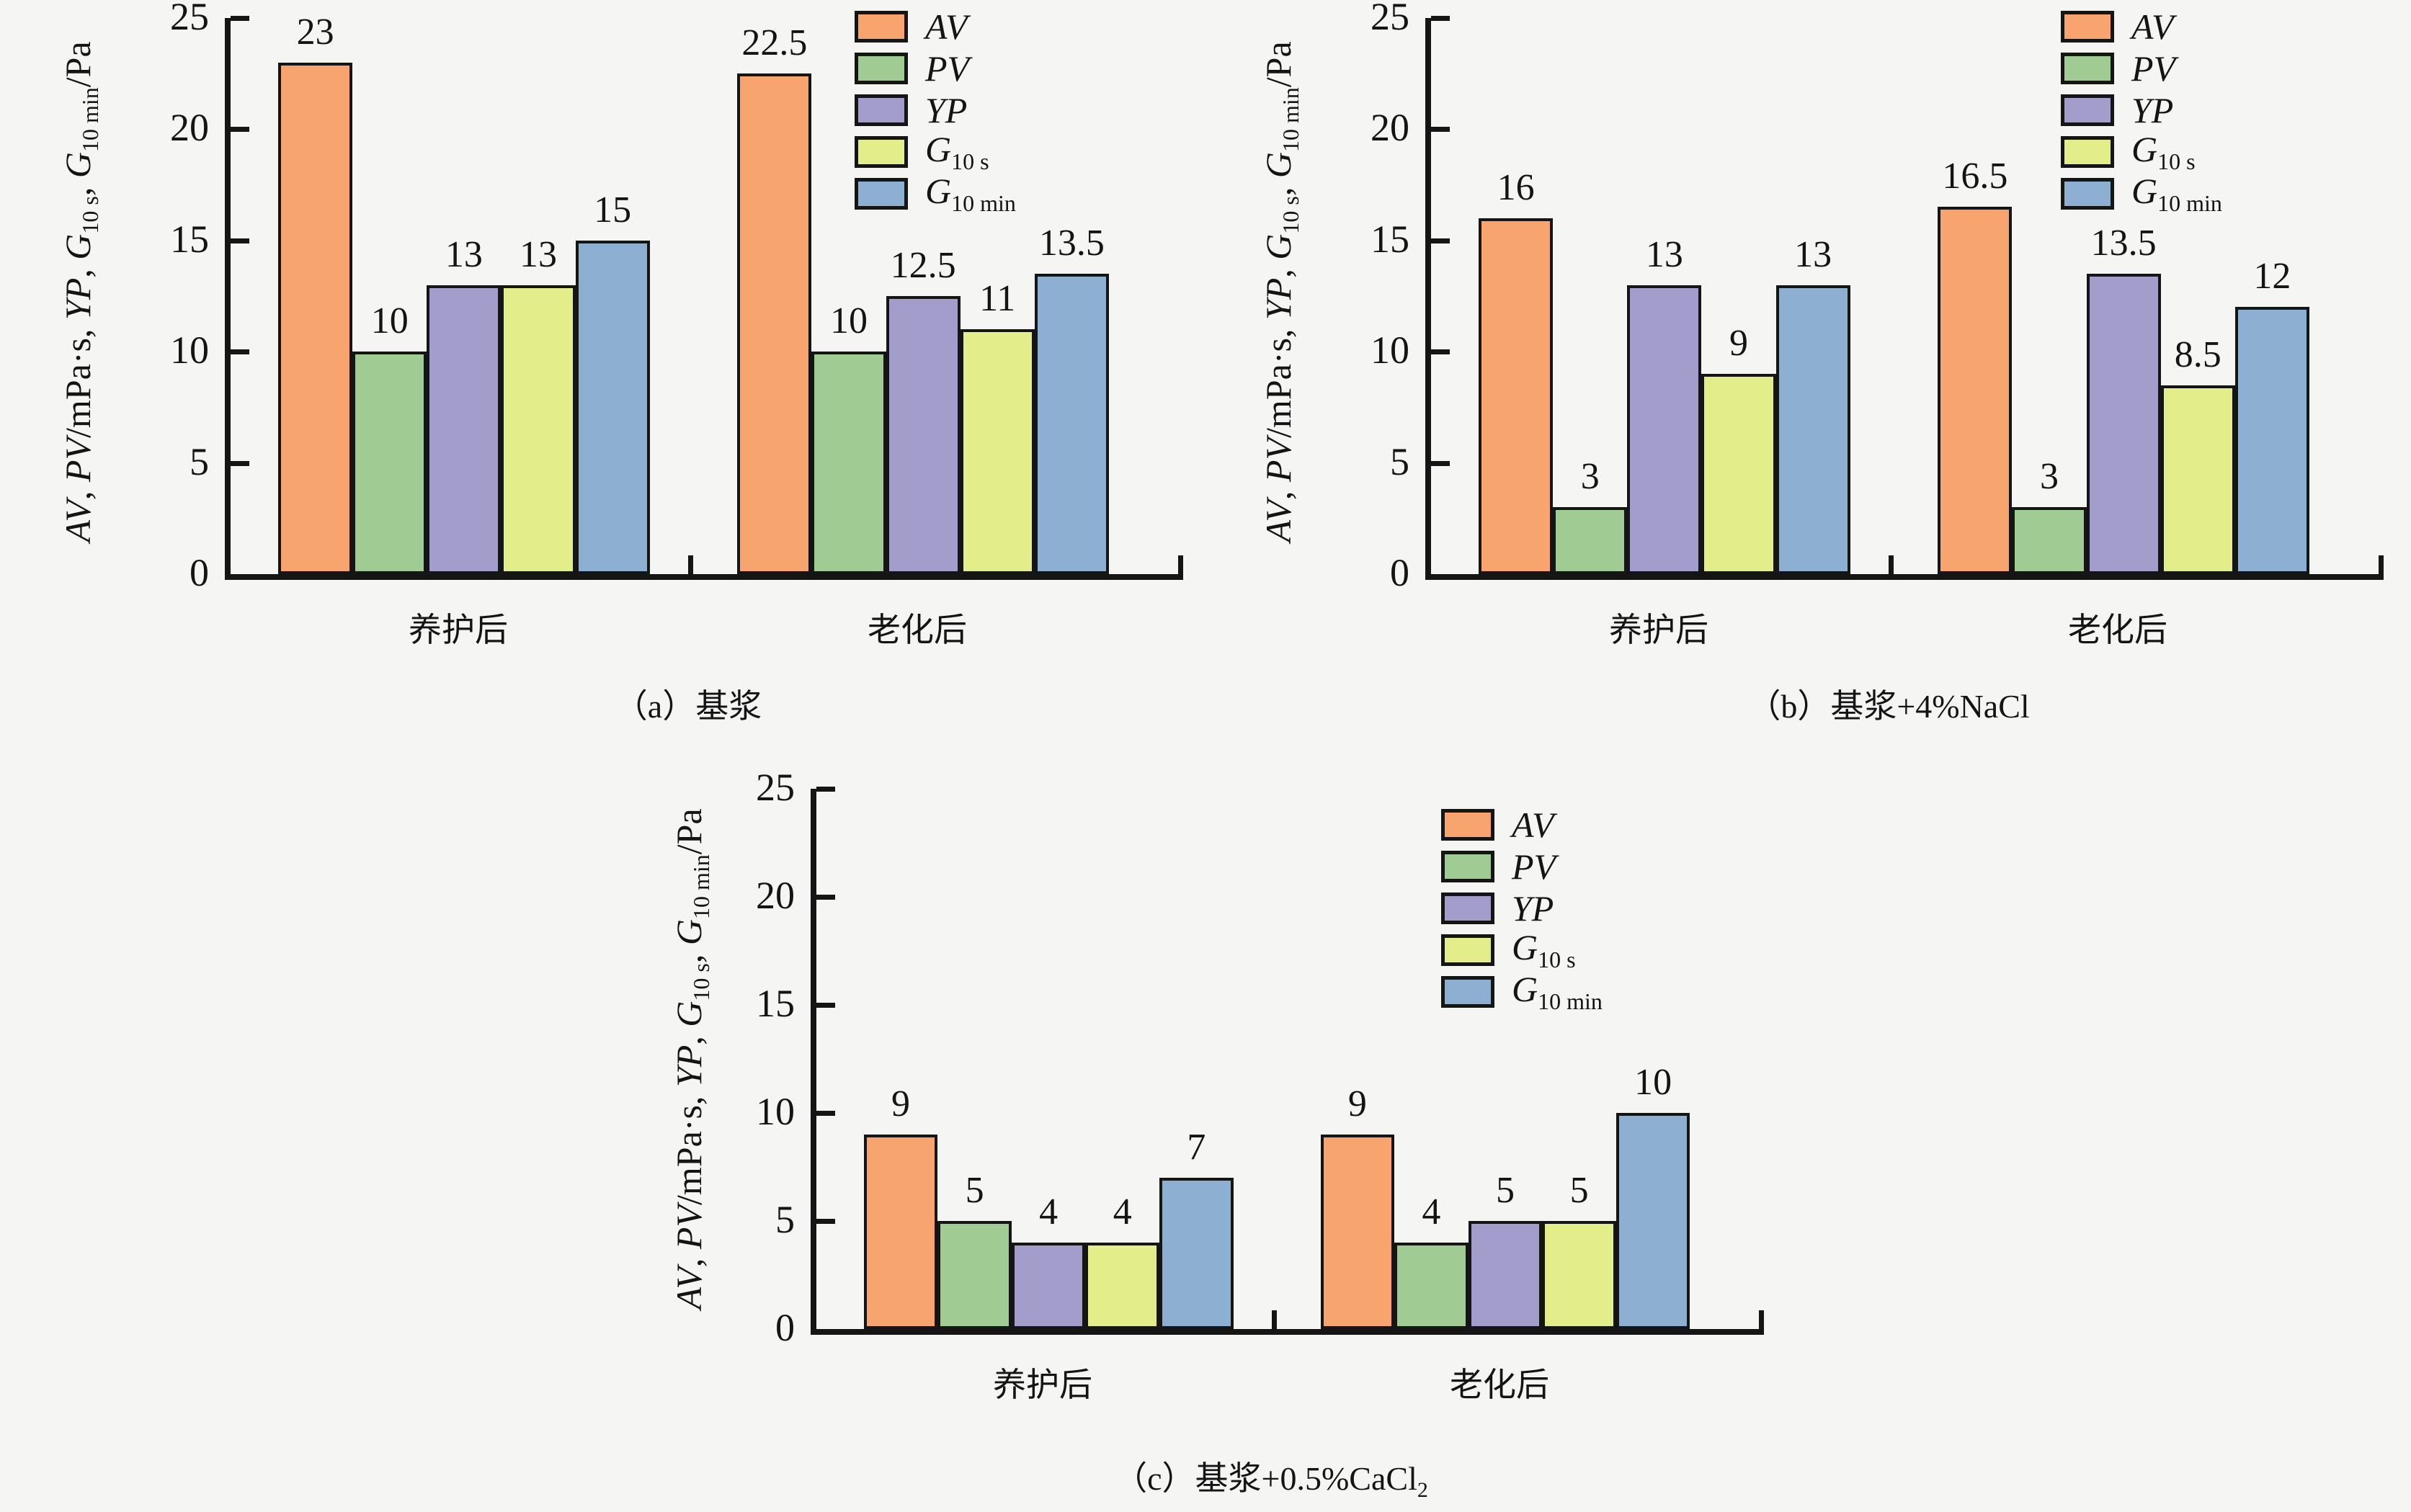 The width and height of the screenshot is (2411, 1512). I want to click on y-tick-label: 10, so click(189, 350).